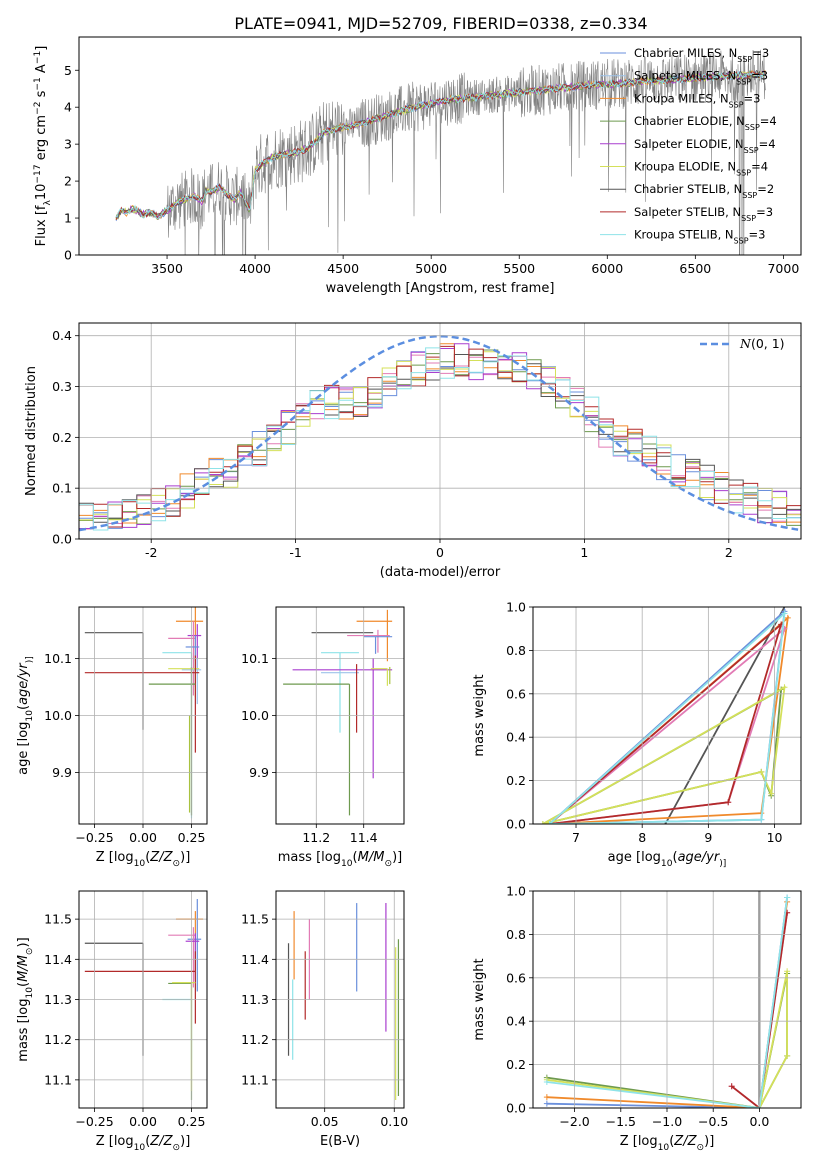  I want to click on y-tick-label: 0.4, so click(516, 1021).